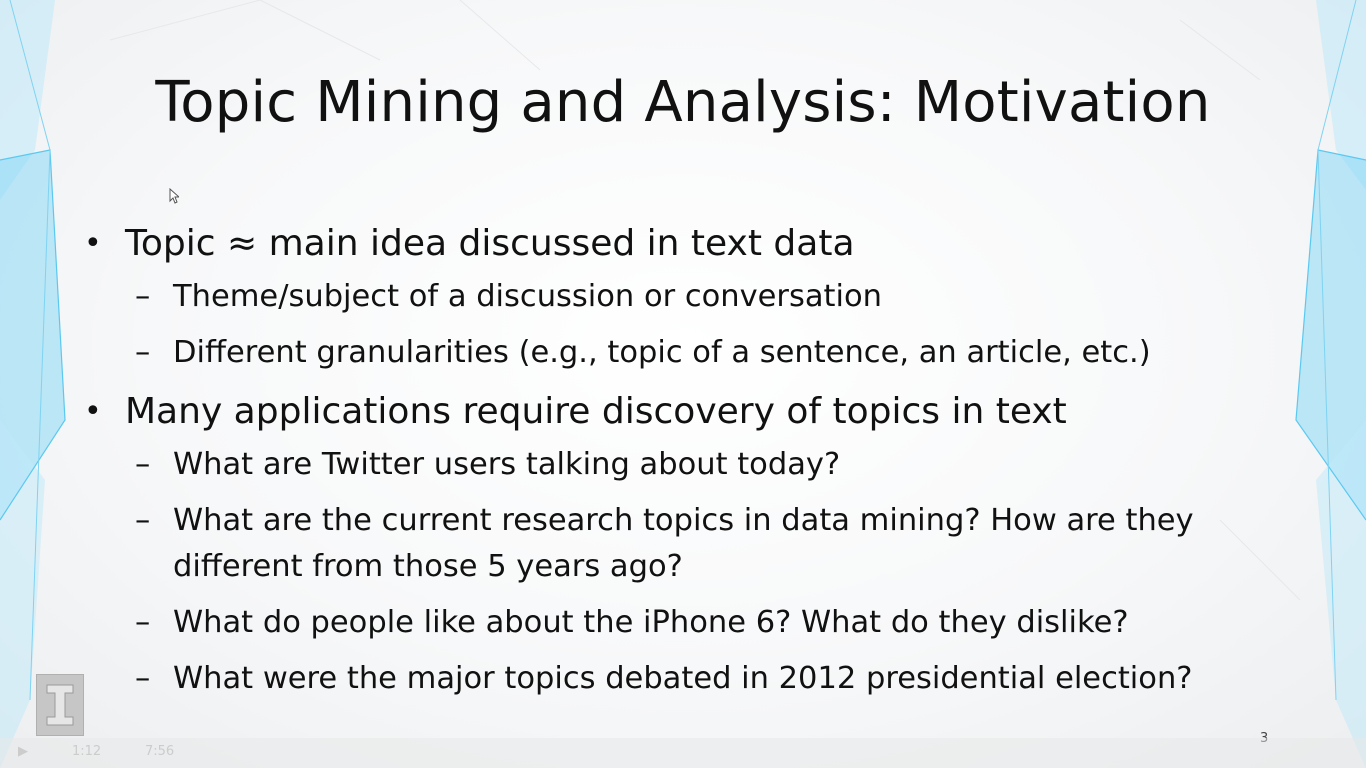  I want to click on right-network-decoration, so click(1330, 384).